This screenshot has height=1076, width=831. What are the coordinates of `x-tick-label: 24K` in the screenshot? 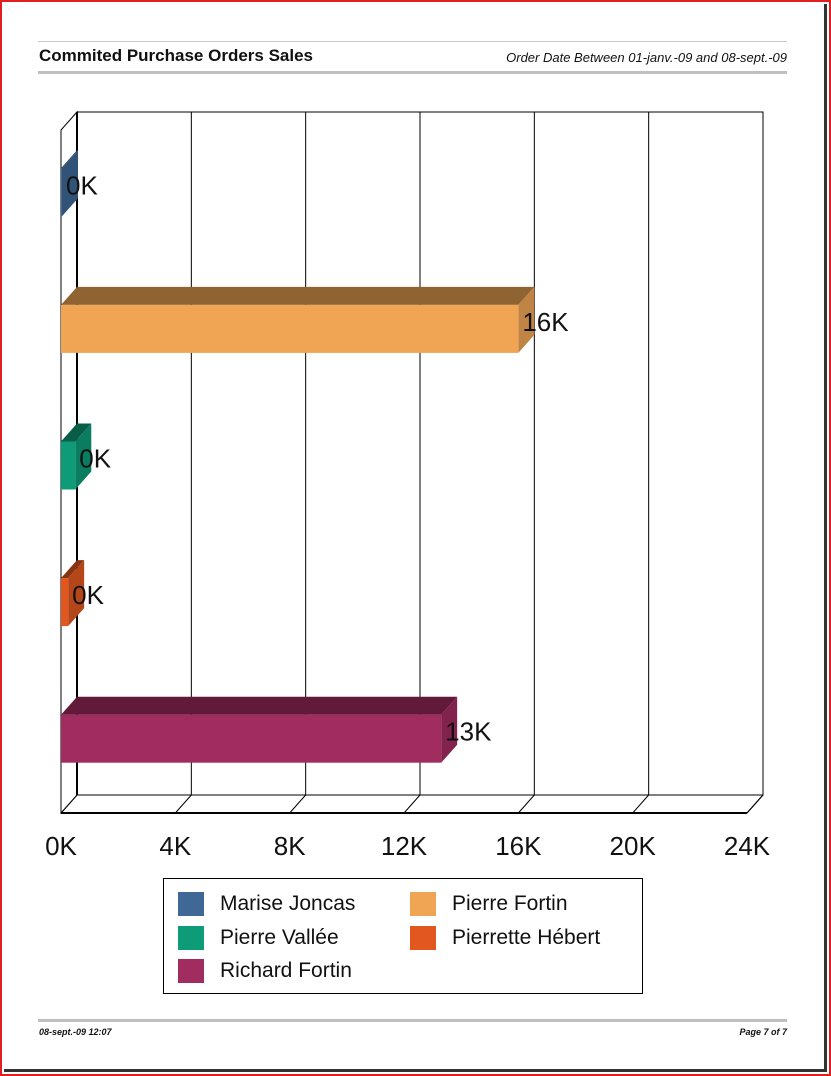 It's located at (747, 846).